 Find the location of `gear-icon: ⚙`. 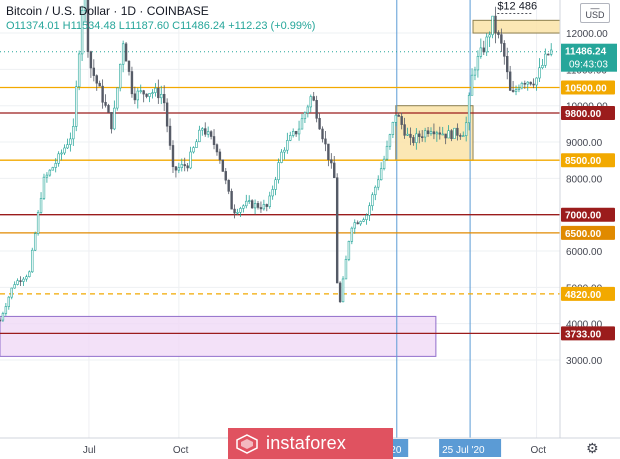

gear-icon: ⚙ is located at coordinates (592, 448).